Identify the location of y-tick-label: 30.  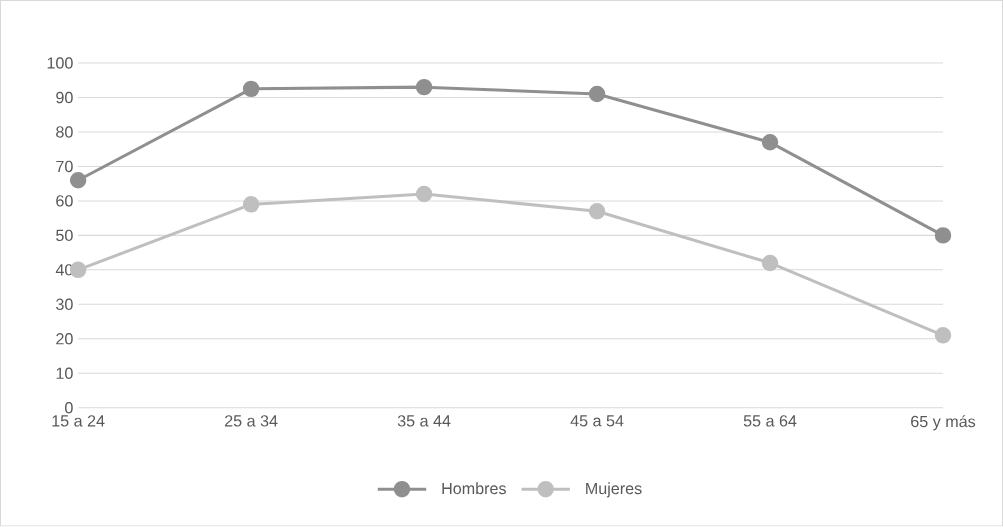
(64, 304).